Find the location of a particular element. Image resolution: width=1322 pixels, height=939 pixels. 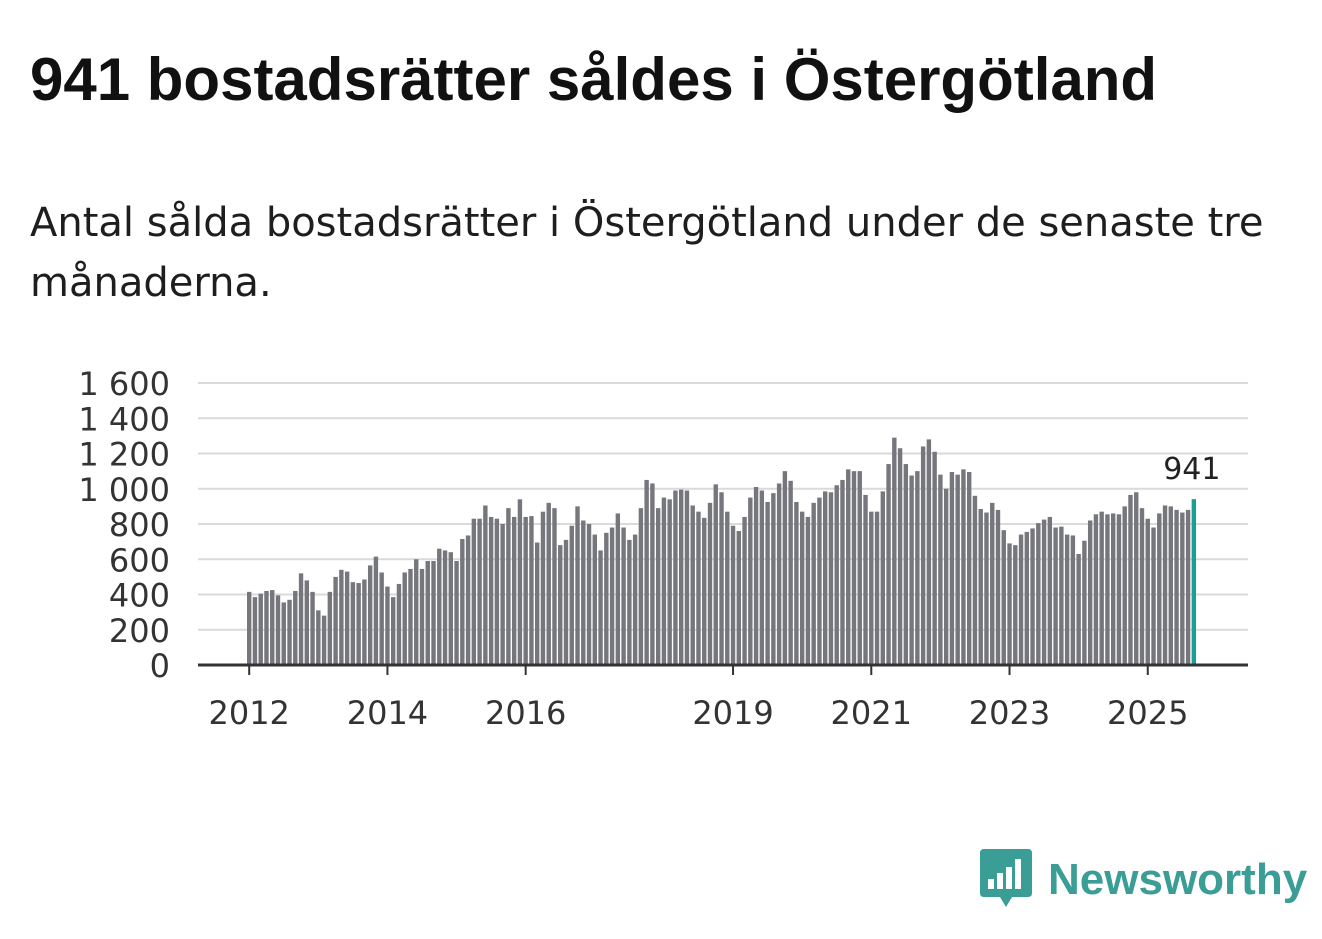

data-label-latest: 941 is located at coordinates (1191, 469).